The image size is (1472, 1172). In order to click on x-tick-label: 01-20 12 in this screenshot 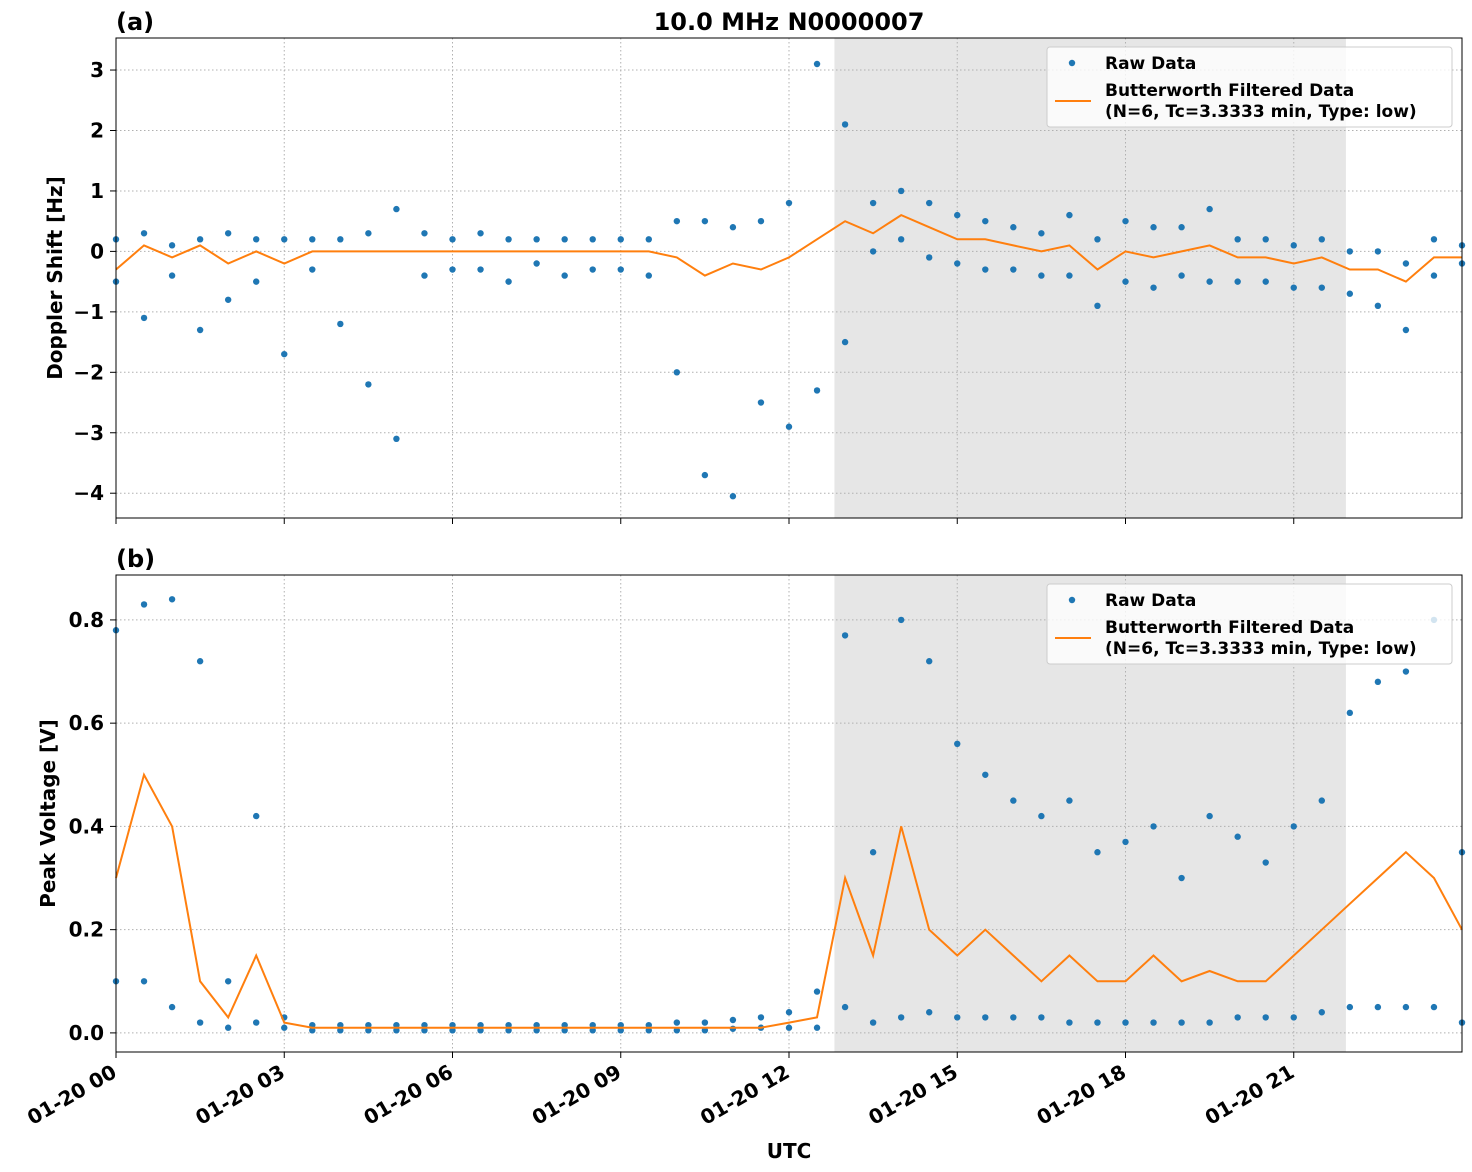, I will do `click(745, 1095)`.